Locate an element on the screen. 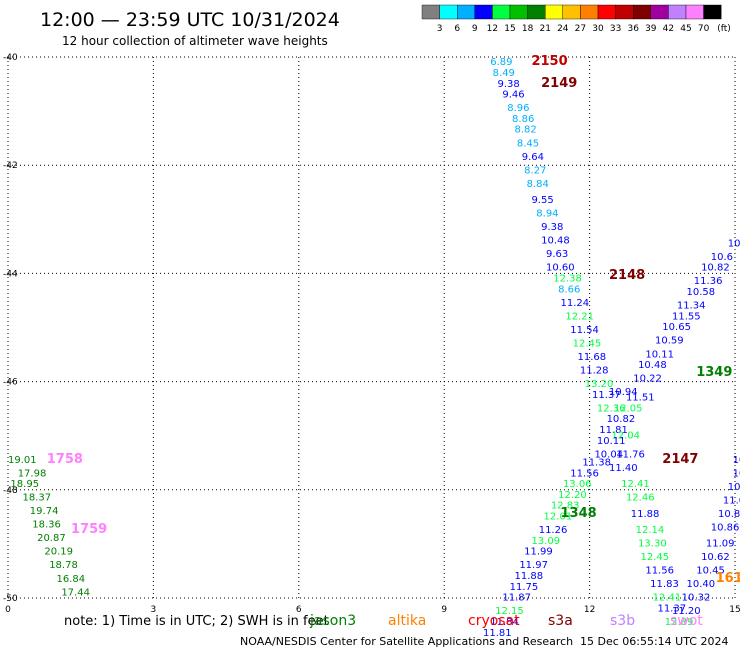 The height and width of the screenshot is (650, 740). wave-height-point: 11.38 is located at coordinates (596, 462).